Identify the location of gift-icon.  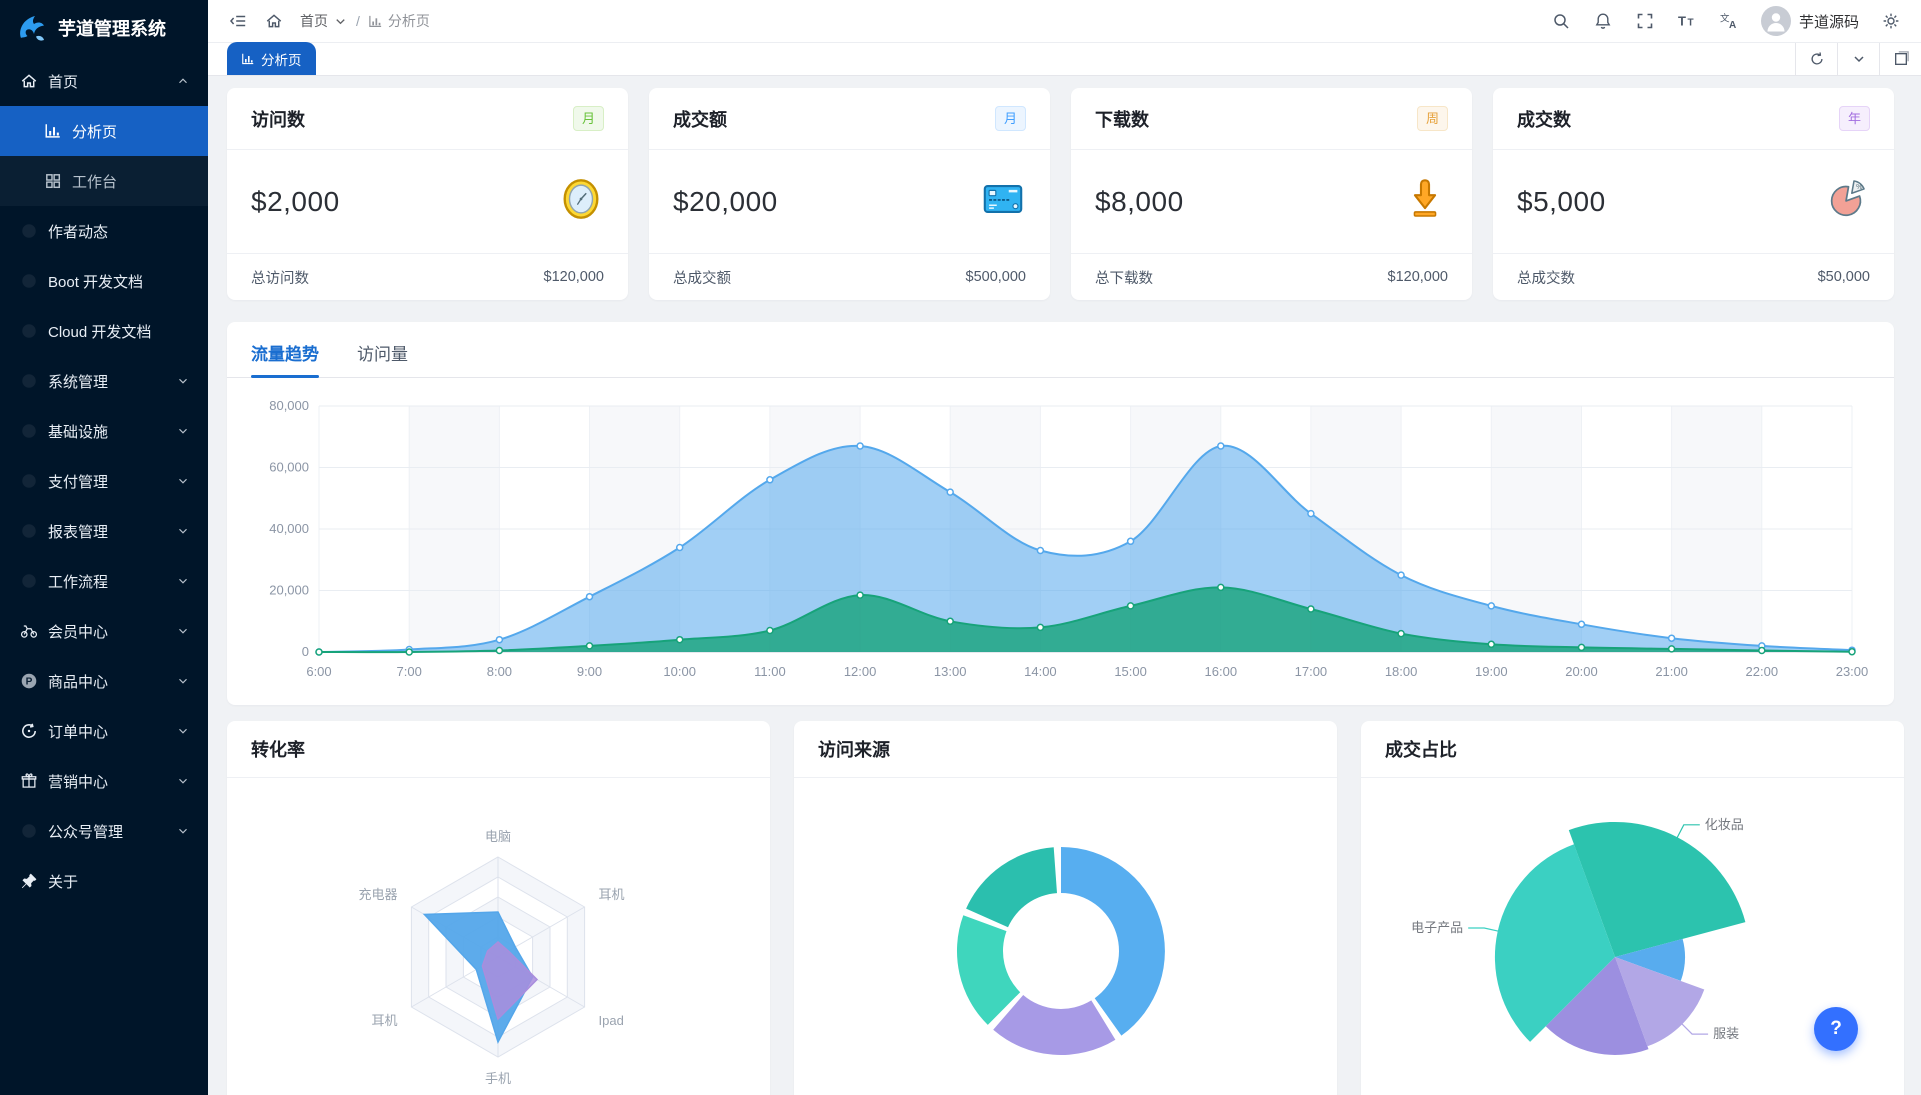
(29, 781).